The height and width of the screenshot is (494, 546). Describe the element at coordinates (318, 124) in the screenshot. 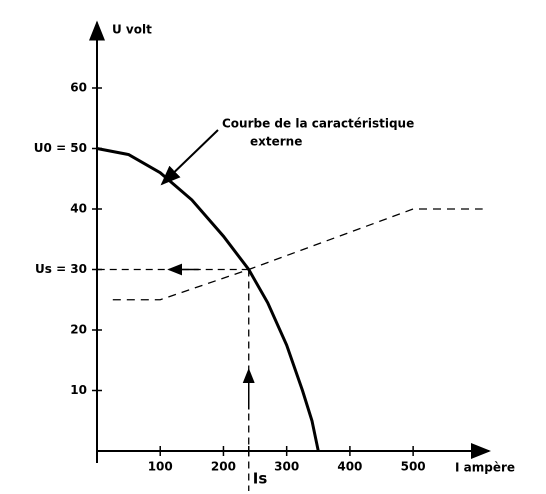

I see `annotation: Courbe de la caractéristique` at that location.